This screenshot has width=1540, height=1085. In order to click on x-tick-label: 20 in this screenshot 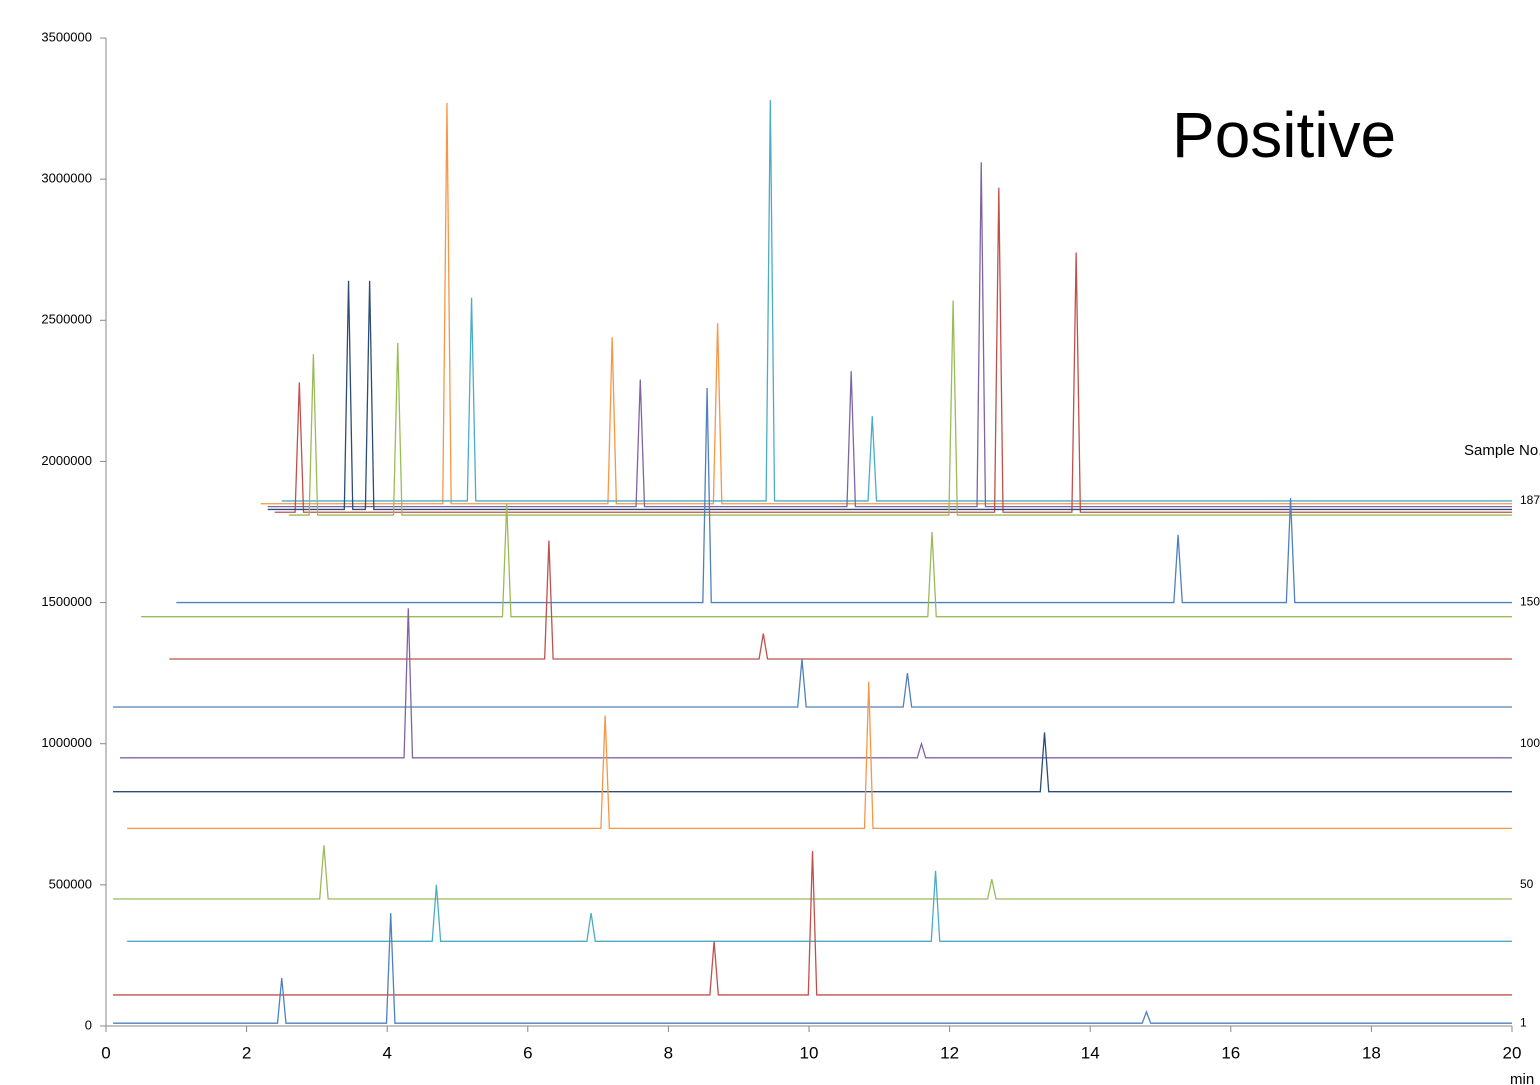, I will do `click(1512, 1052)`.